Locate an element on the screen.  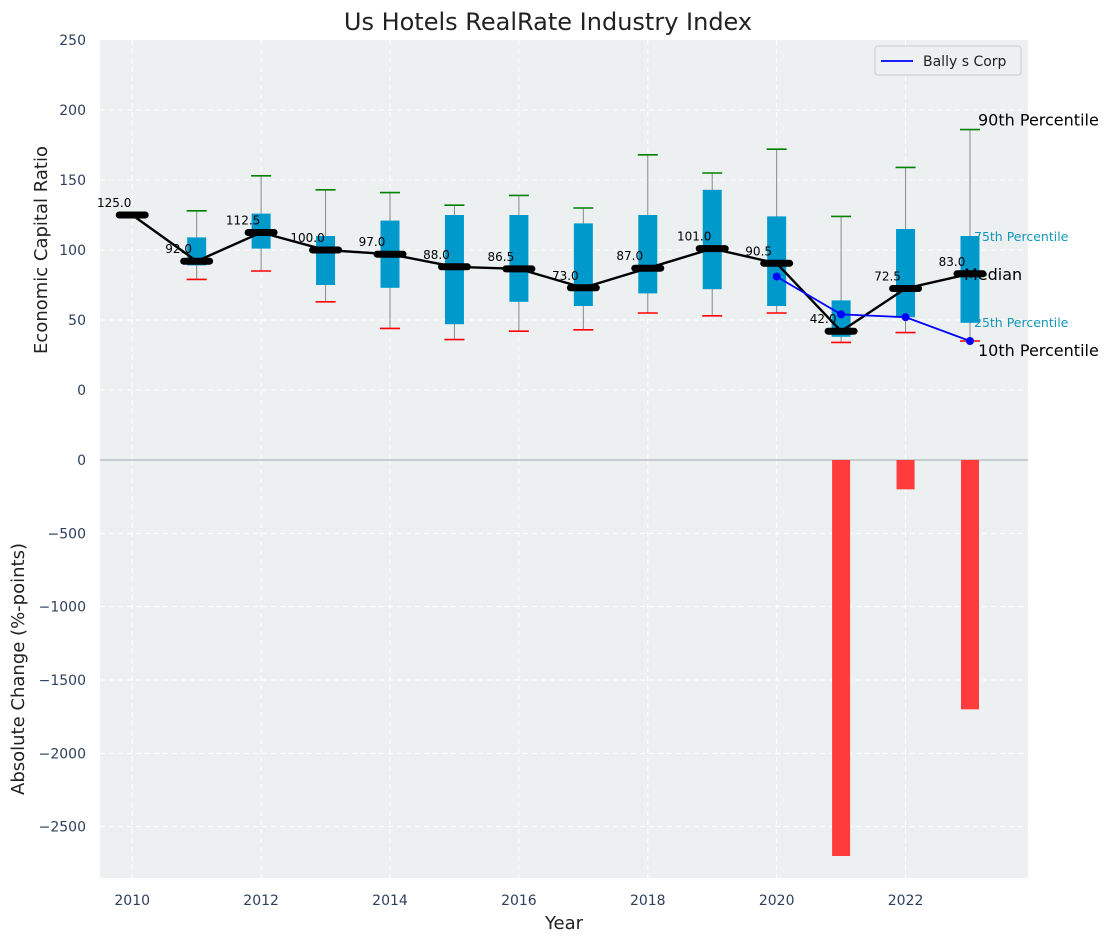
bottom-y-tick-label: −2000 is located at coordinates (62, 754).